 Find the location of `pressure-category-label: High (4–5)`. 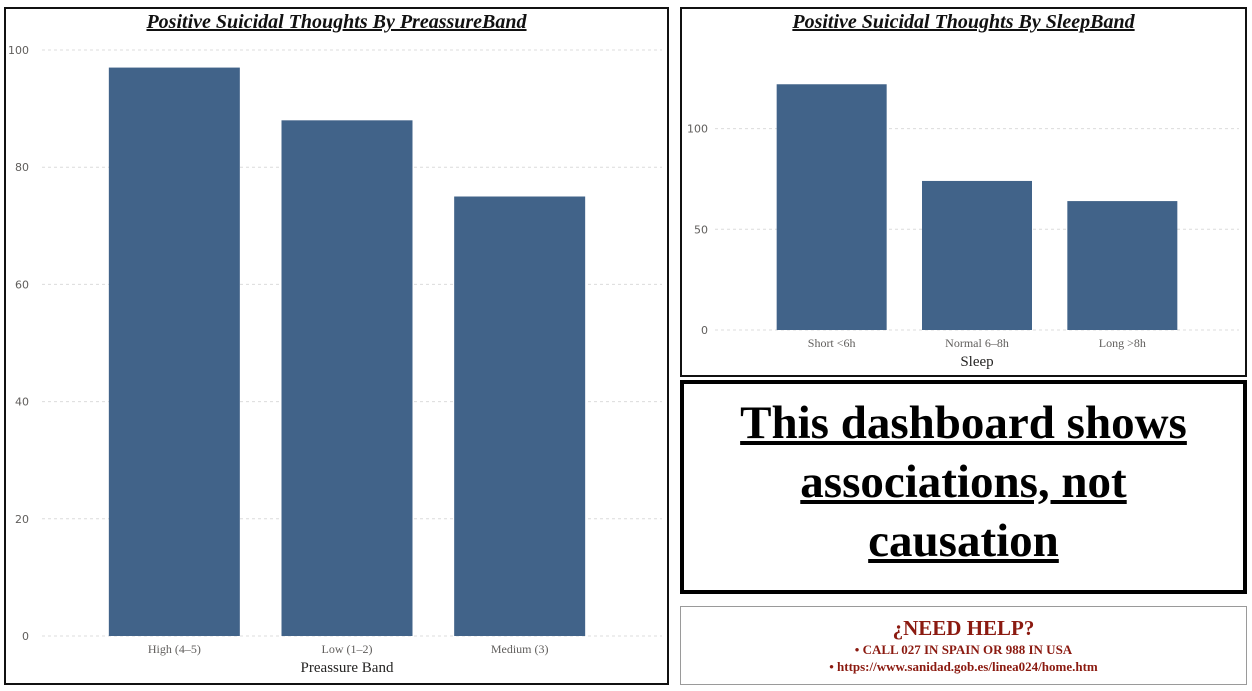

pressure-category-label: High (4–5) is located at coordinates (174, 649).